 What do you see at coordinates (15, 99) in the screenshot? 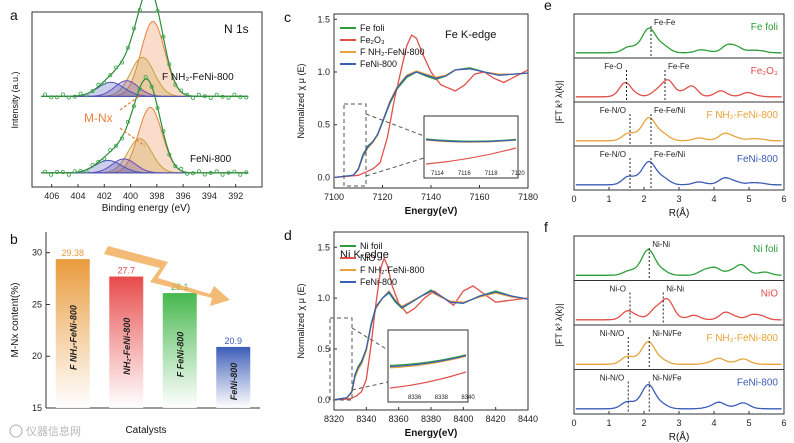
I see `y-axis-label: Intensity (a.u.)` at bounding box center [15, 99].